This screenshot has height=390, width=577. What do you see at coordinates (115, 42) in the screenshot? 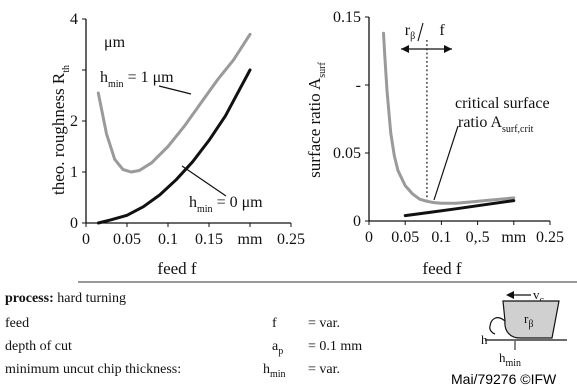
I see `left-y-unit: μm` at bounding box center [115, 42].